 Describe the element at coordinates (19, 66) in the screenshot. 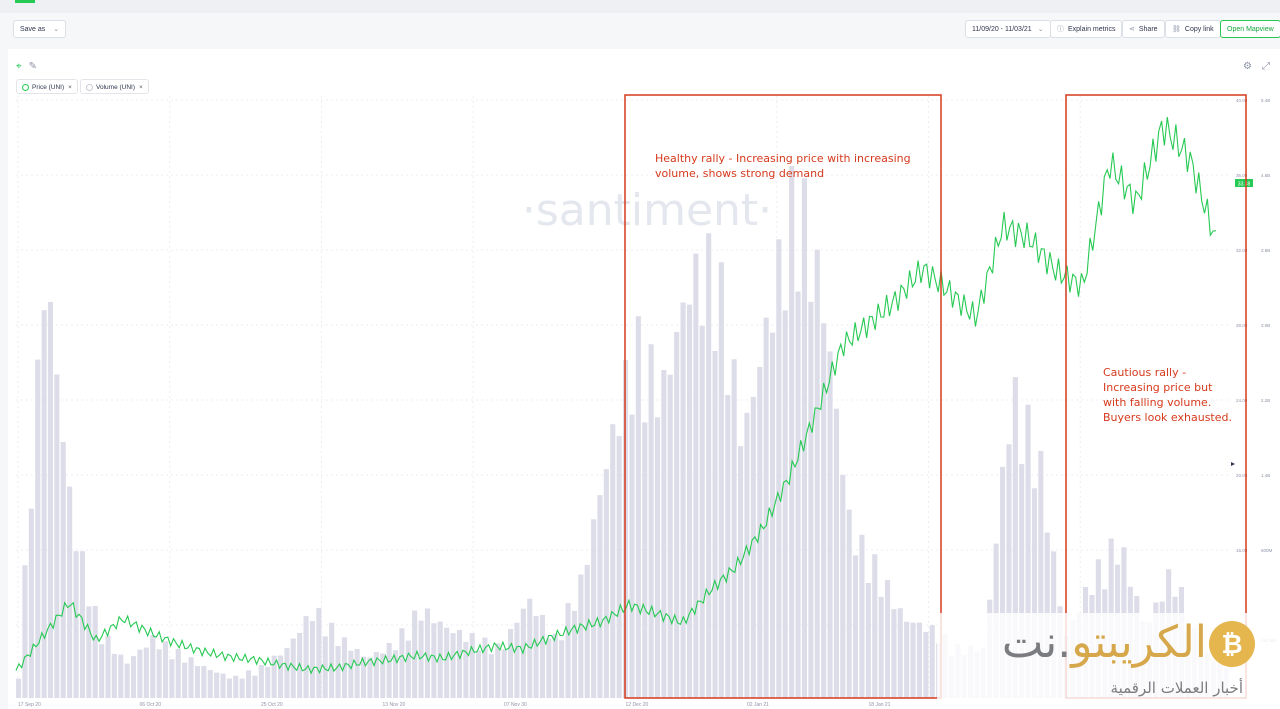

I see `crosshair-icon: ⌖` at that location.